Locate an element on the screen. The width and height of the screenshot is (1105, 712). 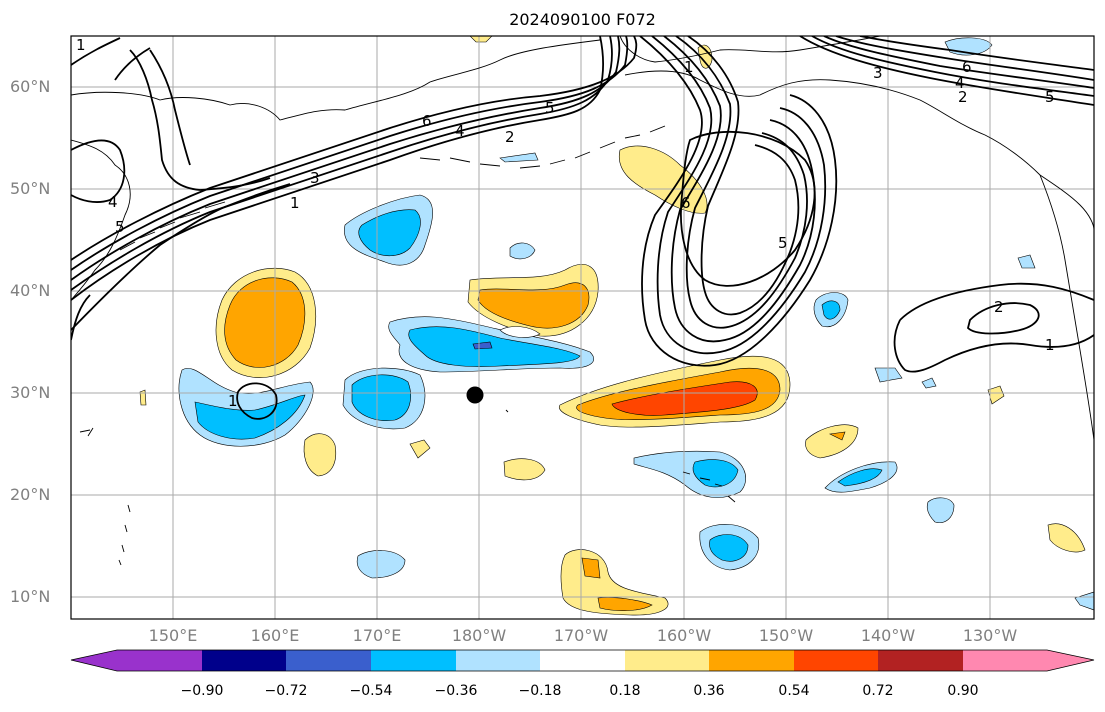
jet-trough-outer is located at coordinates (738, 201).